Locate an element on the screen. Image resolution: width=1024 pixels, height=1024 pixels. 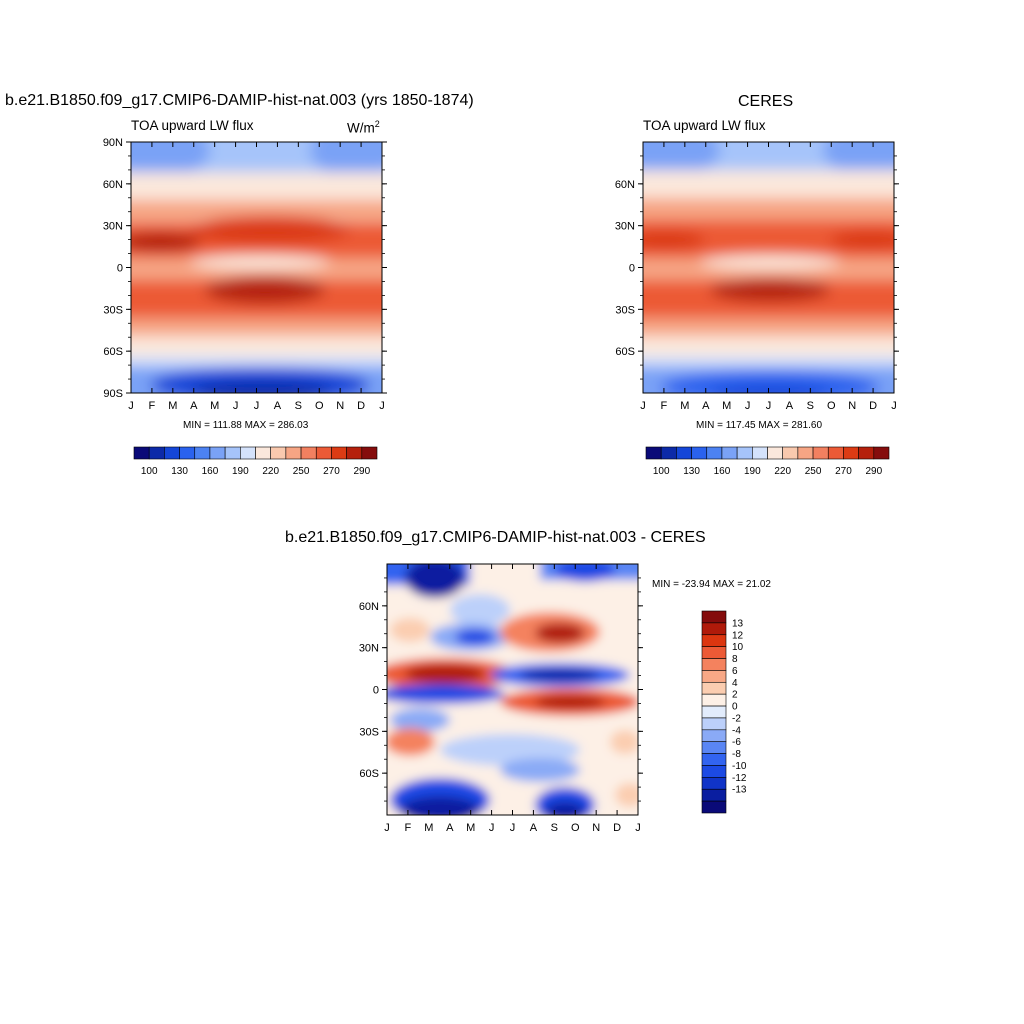
colorbar-label: 0 is located at coordinates (735, 707).